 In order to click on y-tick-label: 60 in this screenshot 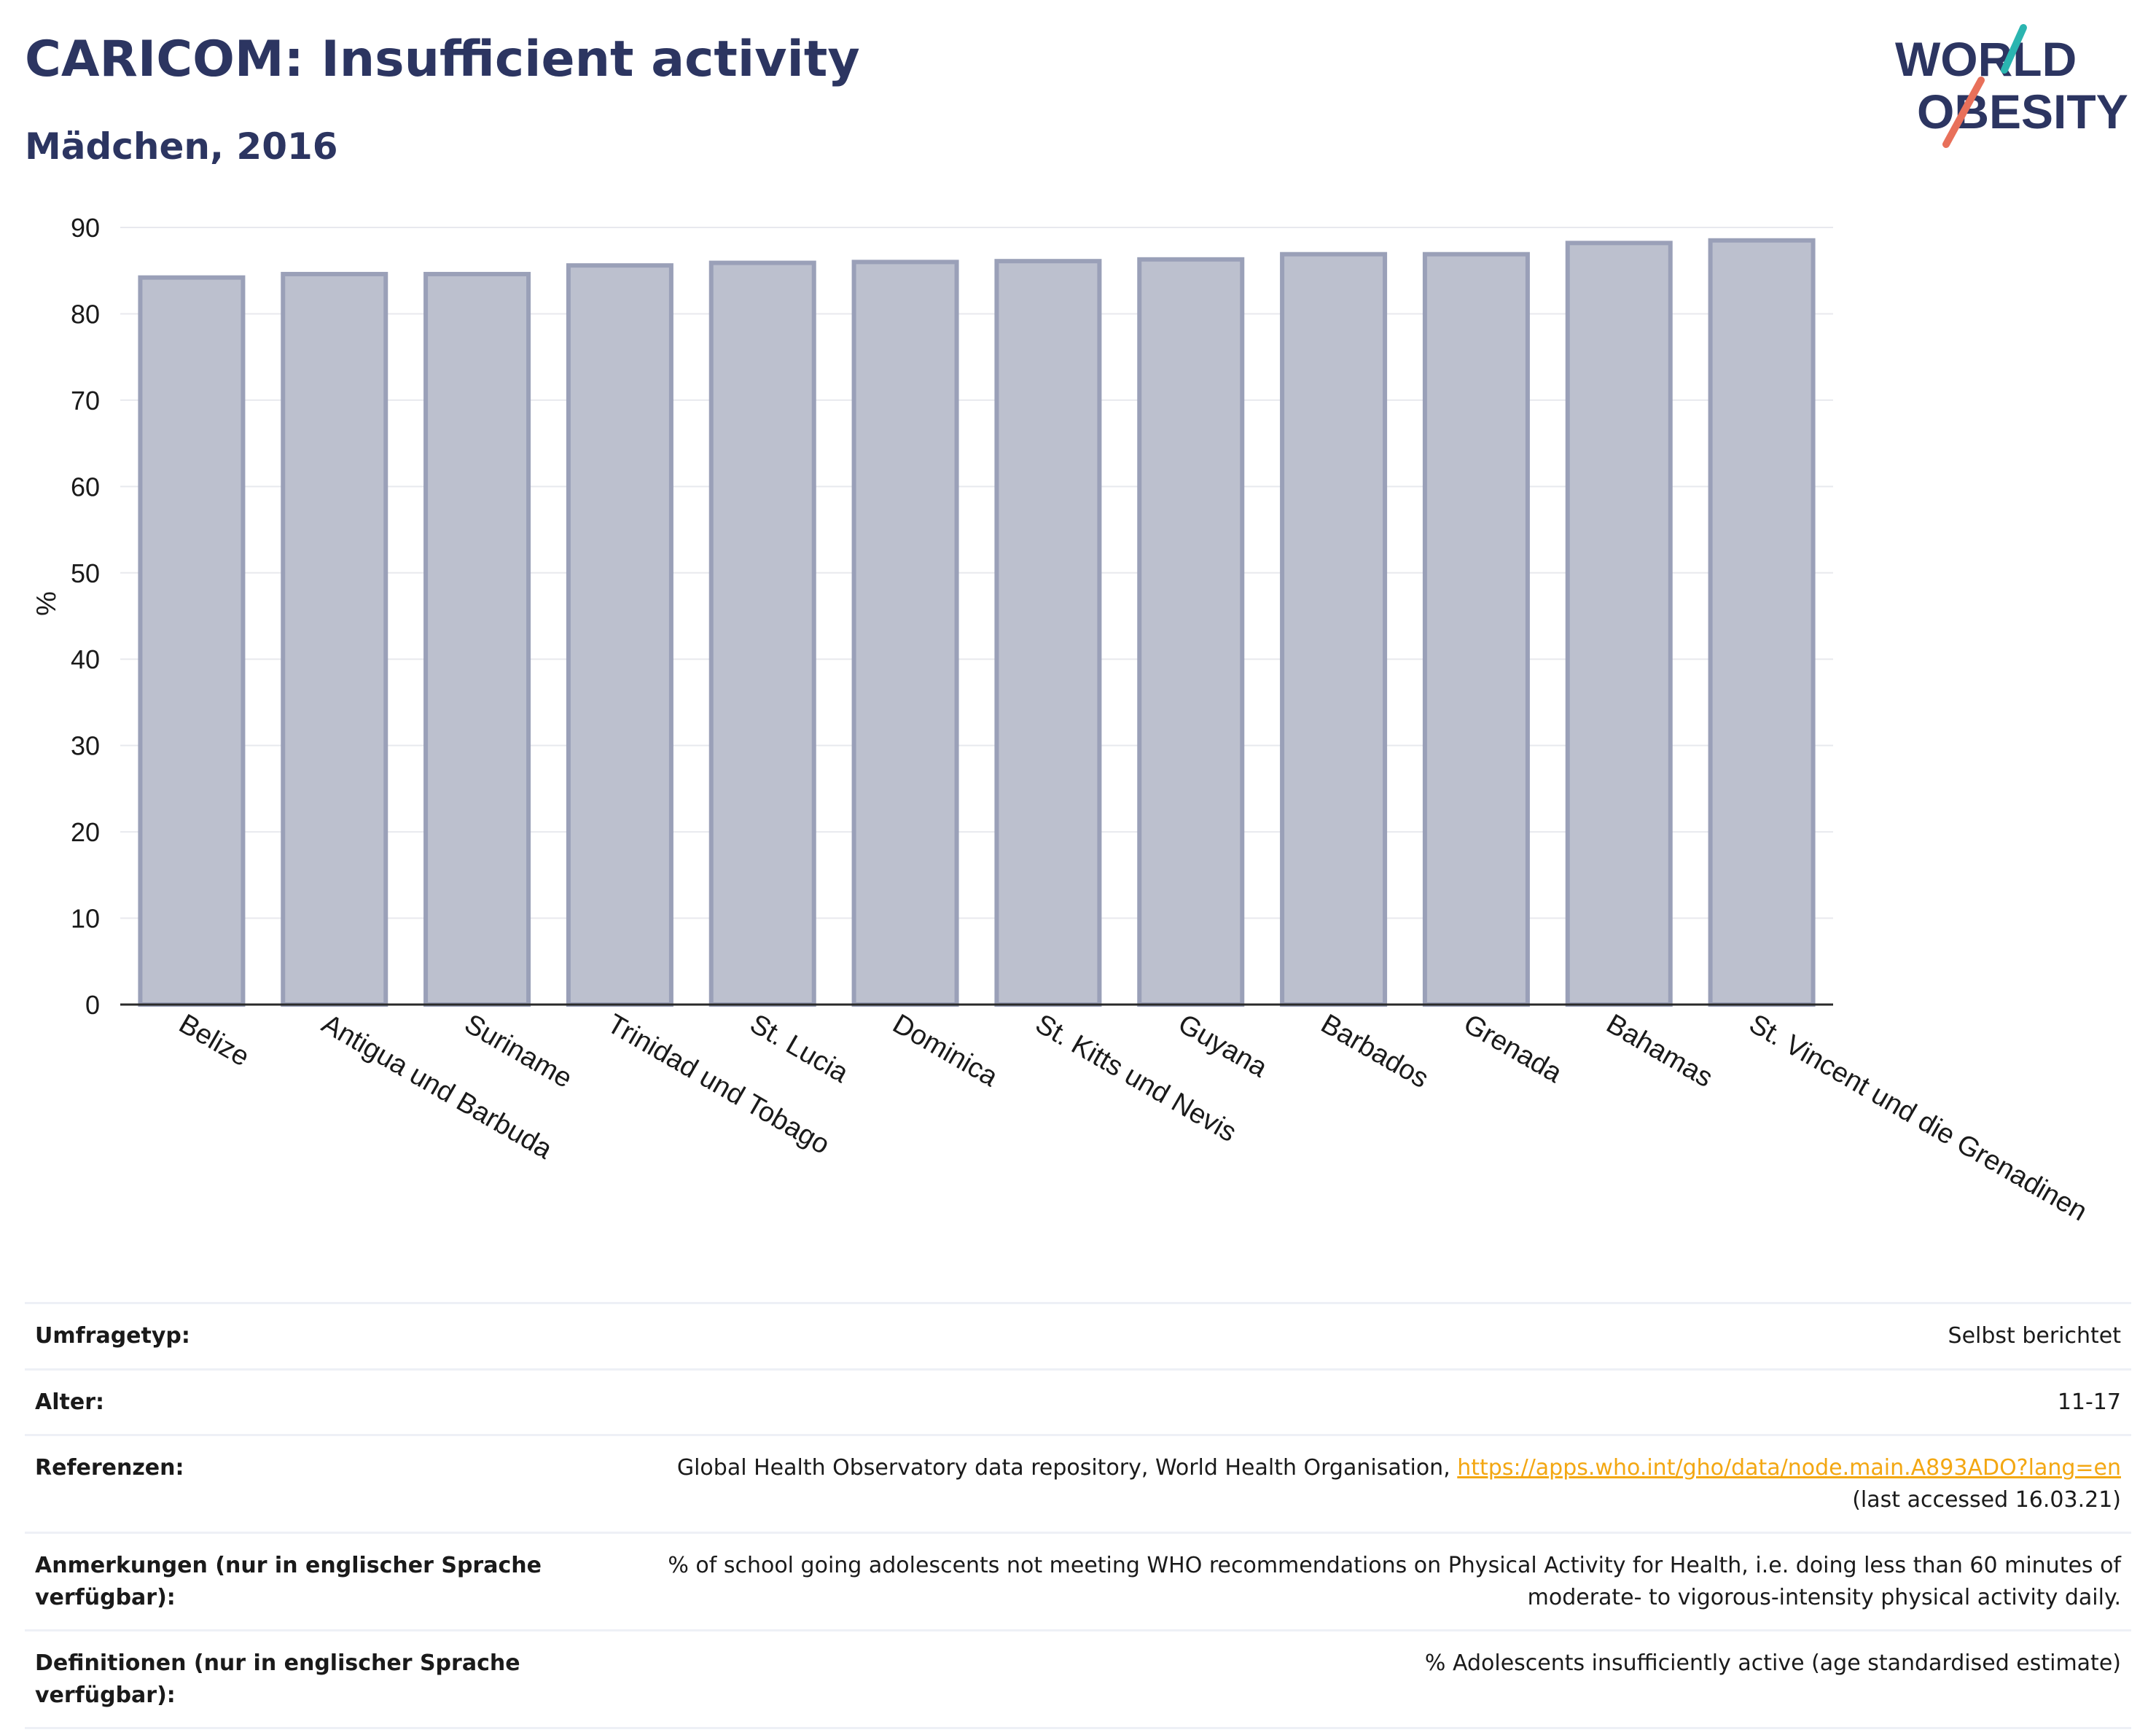, I will do `click(86, 487)`.